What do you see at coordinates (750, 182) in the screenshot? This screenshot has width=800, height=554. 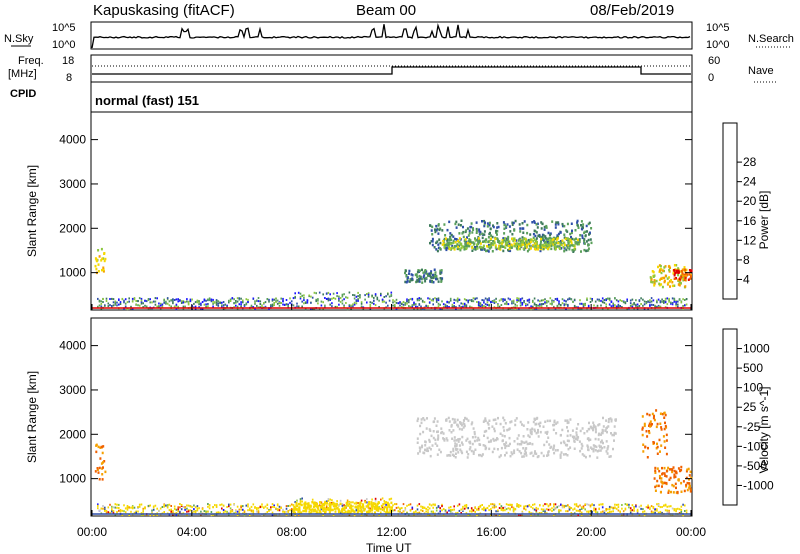 I see `colorbar-tick-label: 24` at bounding box center [750, 182].